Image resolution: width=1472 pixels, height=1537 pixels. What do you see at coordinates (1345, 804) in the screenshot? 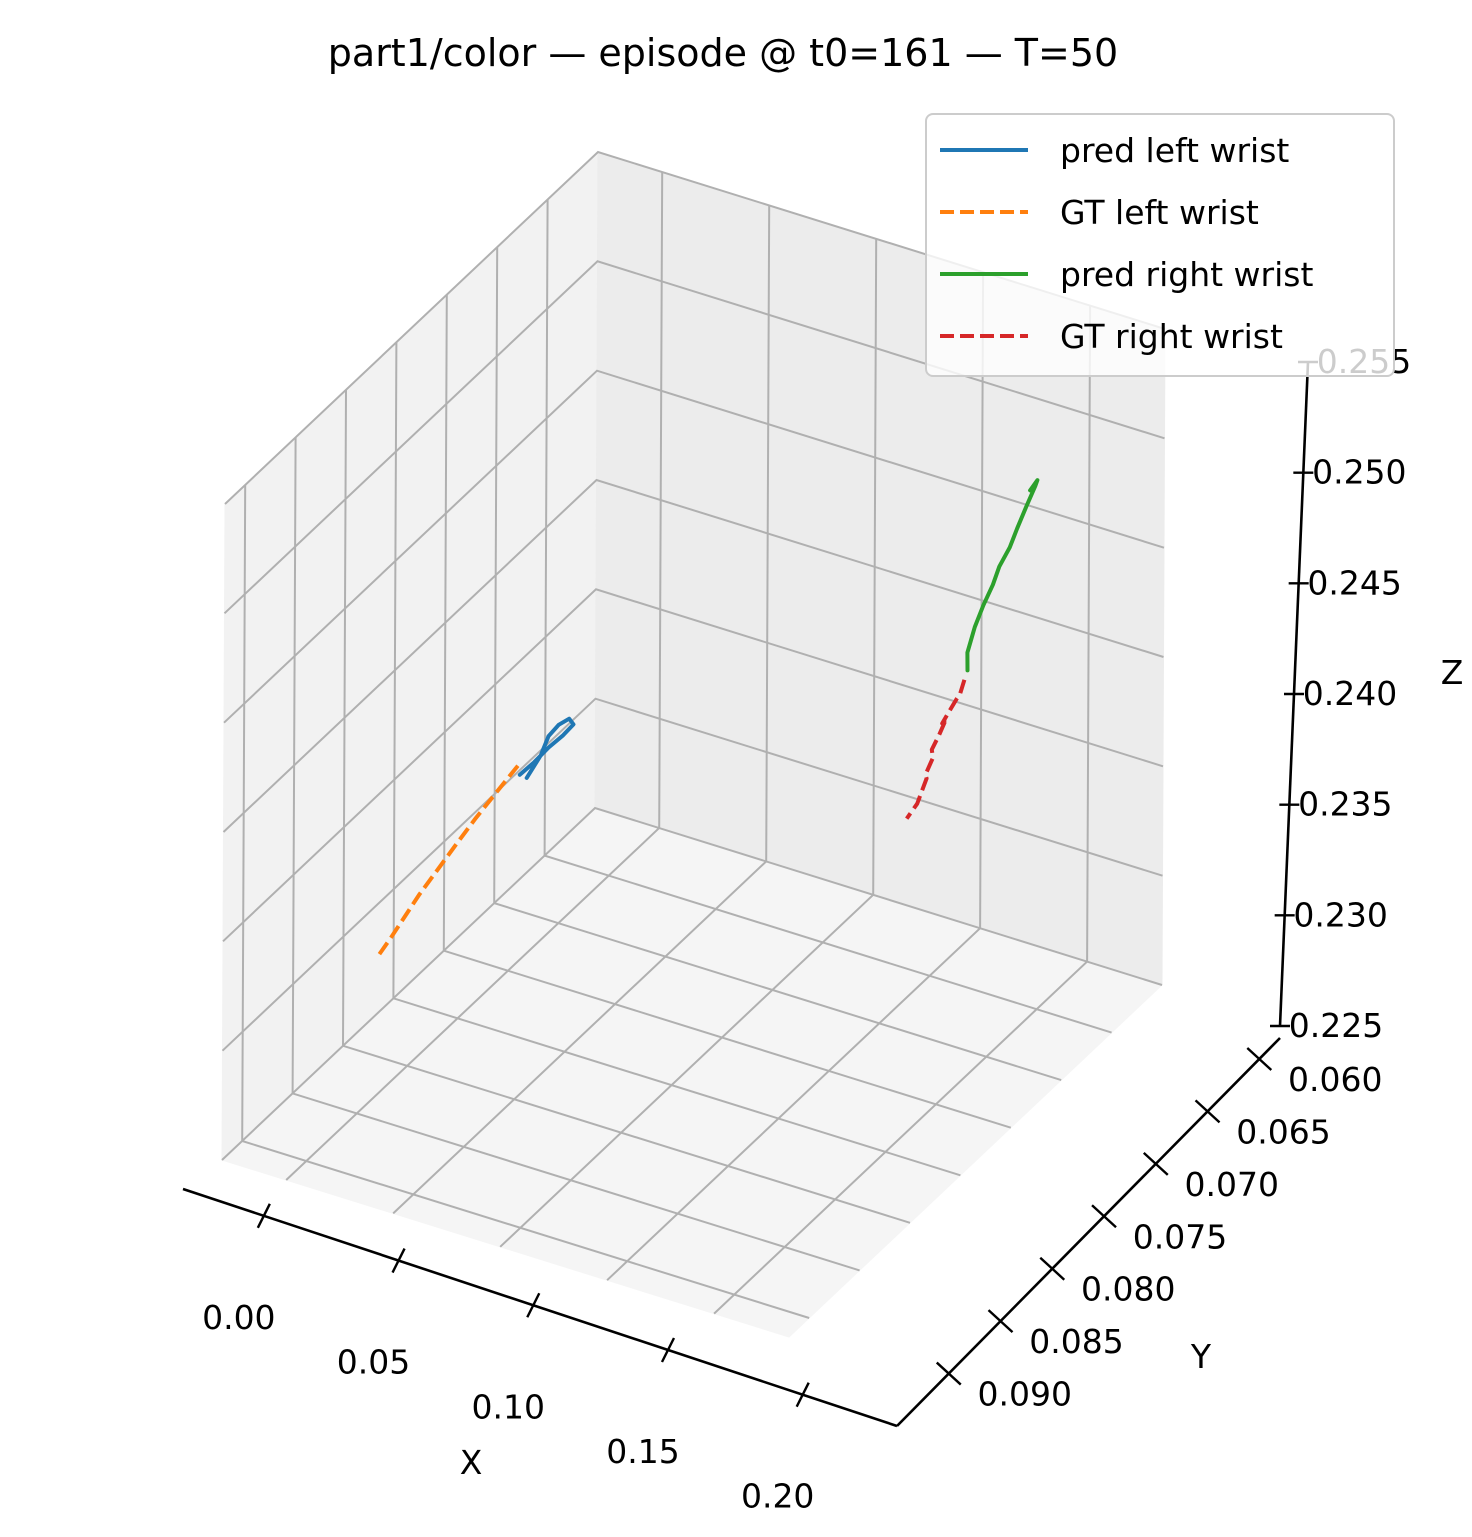
I see `z-tick-label: 0.235` at bounding box center [1345, 804].